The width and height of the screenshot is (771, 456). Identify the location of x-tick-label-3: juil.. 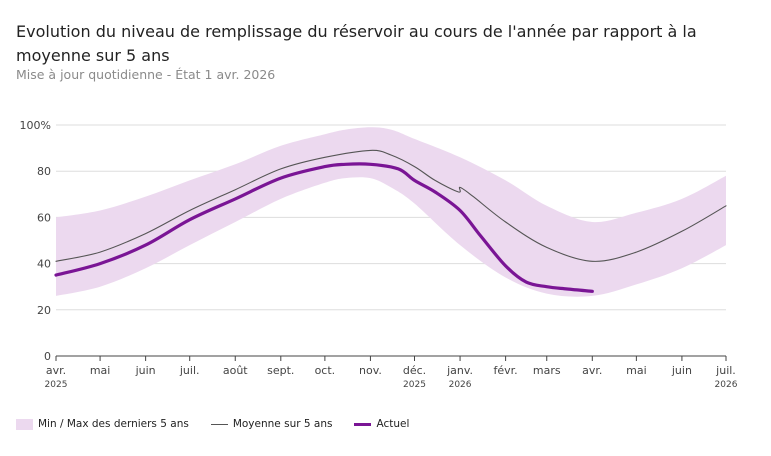
(189, 370).